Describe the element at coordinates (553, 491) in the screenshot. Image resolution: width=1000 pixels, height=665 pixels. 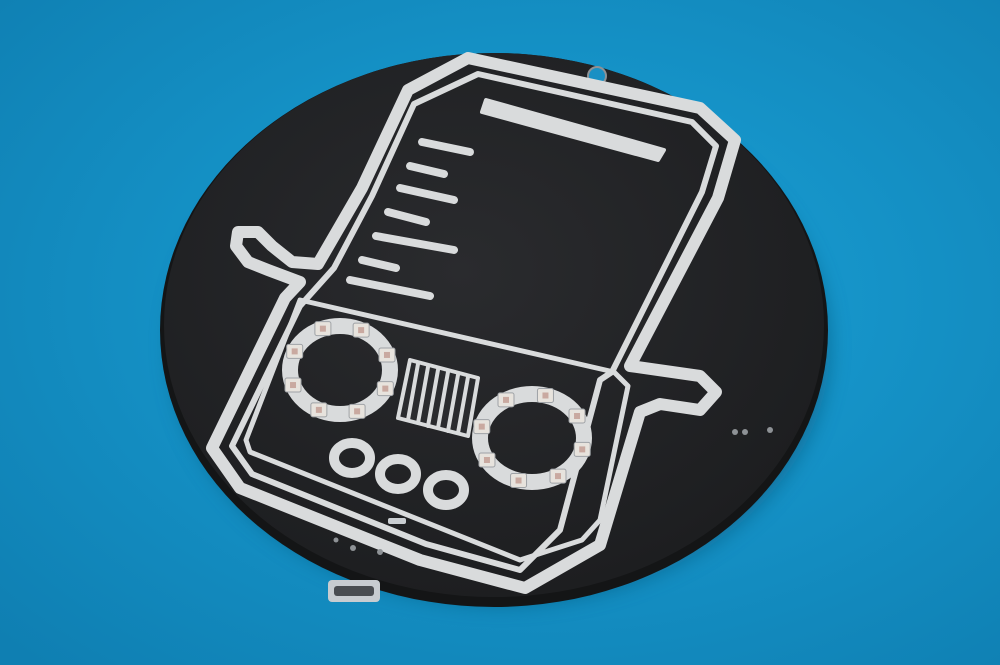
I see `small-components` at that location.